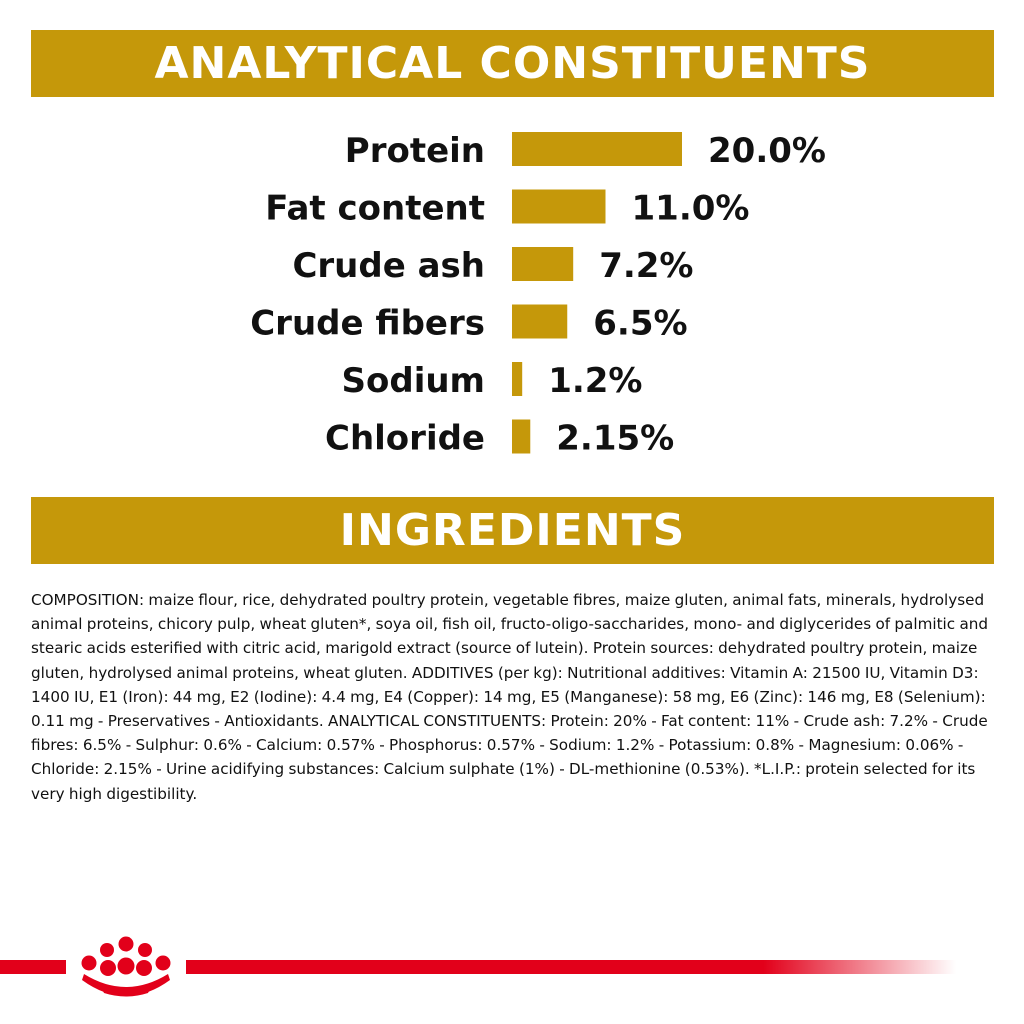 The height and width of the screenshot is (1024, 1024). Describe the element at coordinates (691, 209) in the screenshot. I see `value-label-fat-content: 11.0%` at that location.